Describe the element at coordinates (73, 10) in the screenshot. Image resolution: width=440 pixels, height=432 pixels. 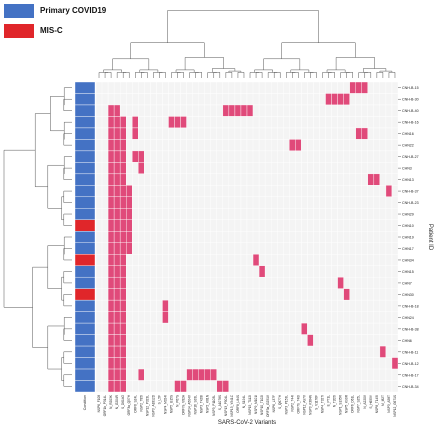
I see `legend-label-primary-covid19: Primary COVID19` at that location.